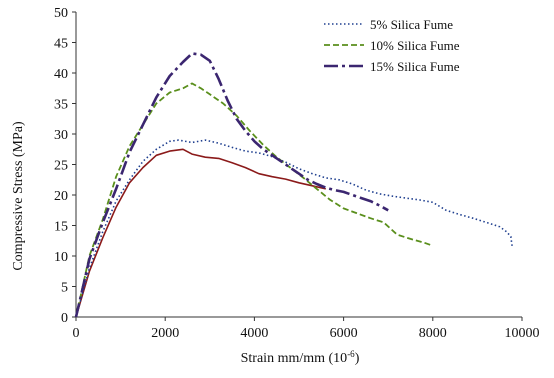 This screenshot has width=554, height=378. Describe the element at coordinates (415, 66) in the screenshot. I see `legend-label: 15% Silica Fume` at that location.